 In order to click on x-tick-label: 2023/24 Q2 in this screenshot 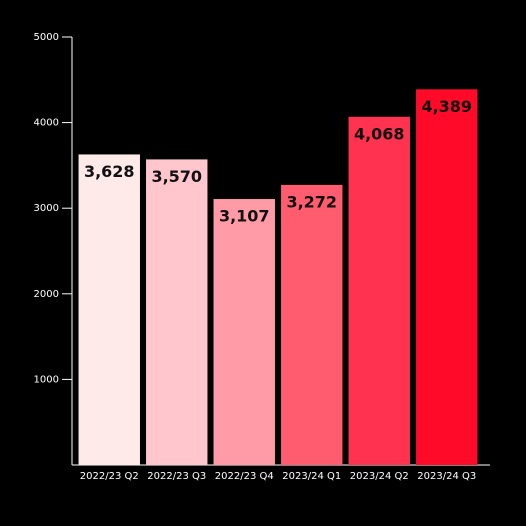, I will do `click(379, 476)`.